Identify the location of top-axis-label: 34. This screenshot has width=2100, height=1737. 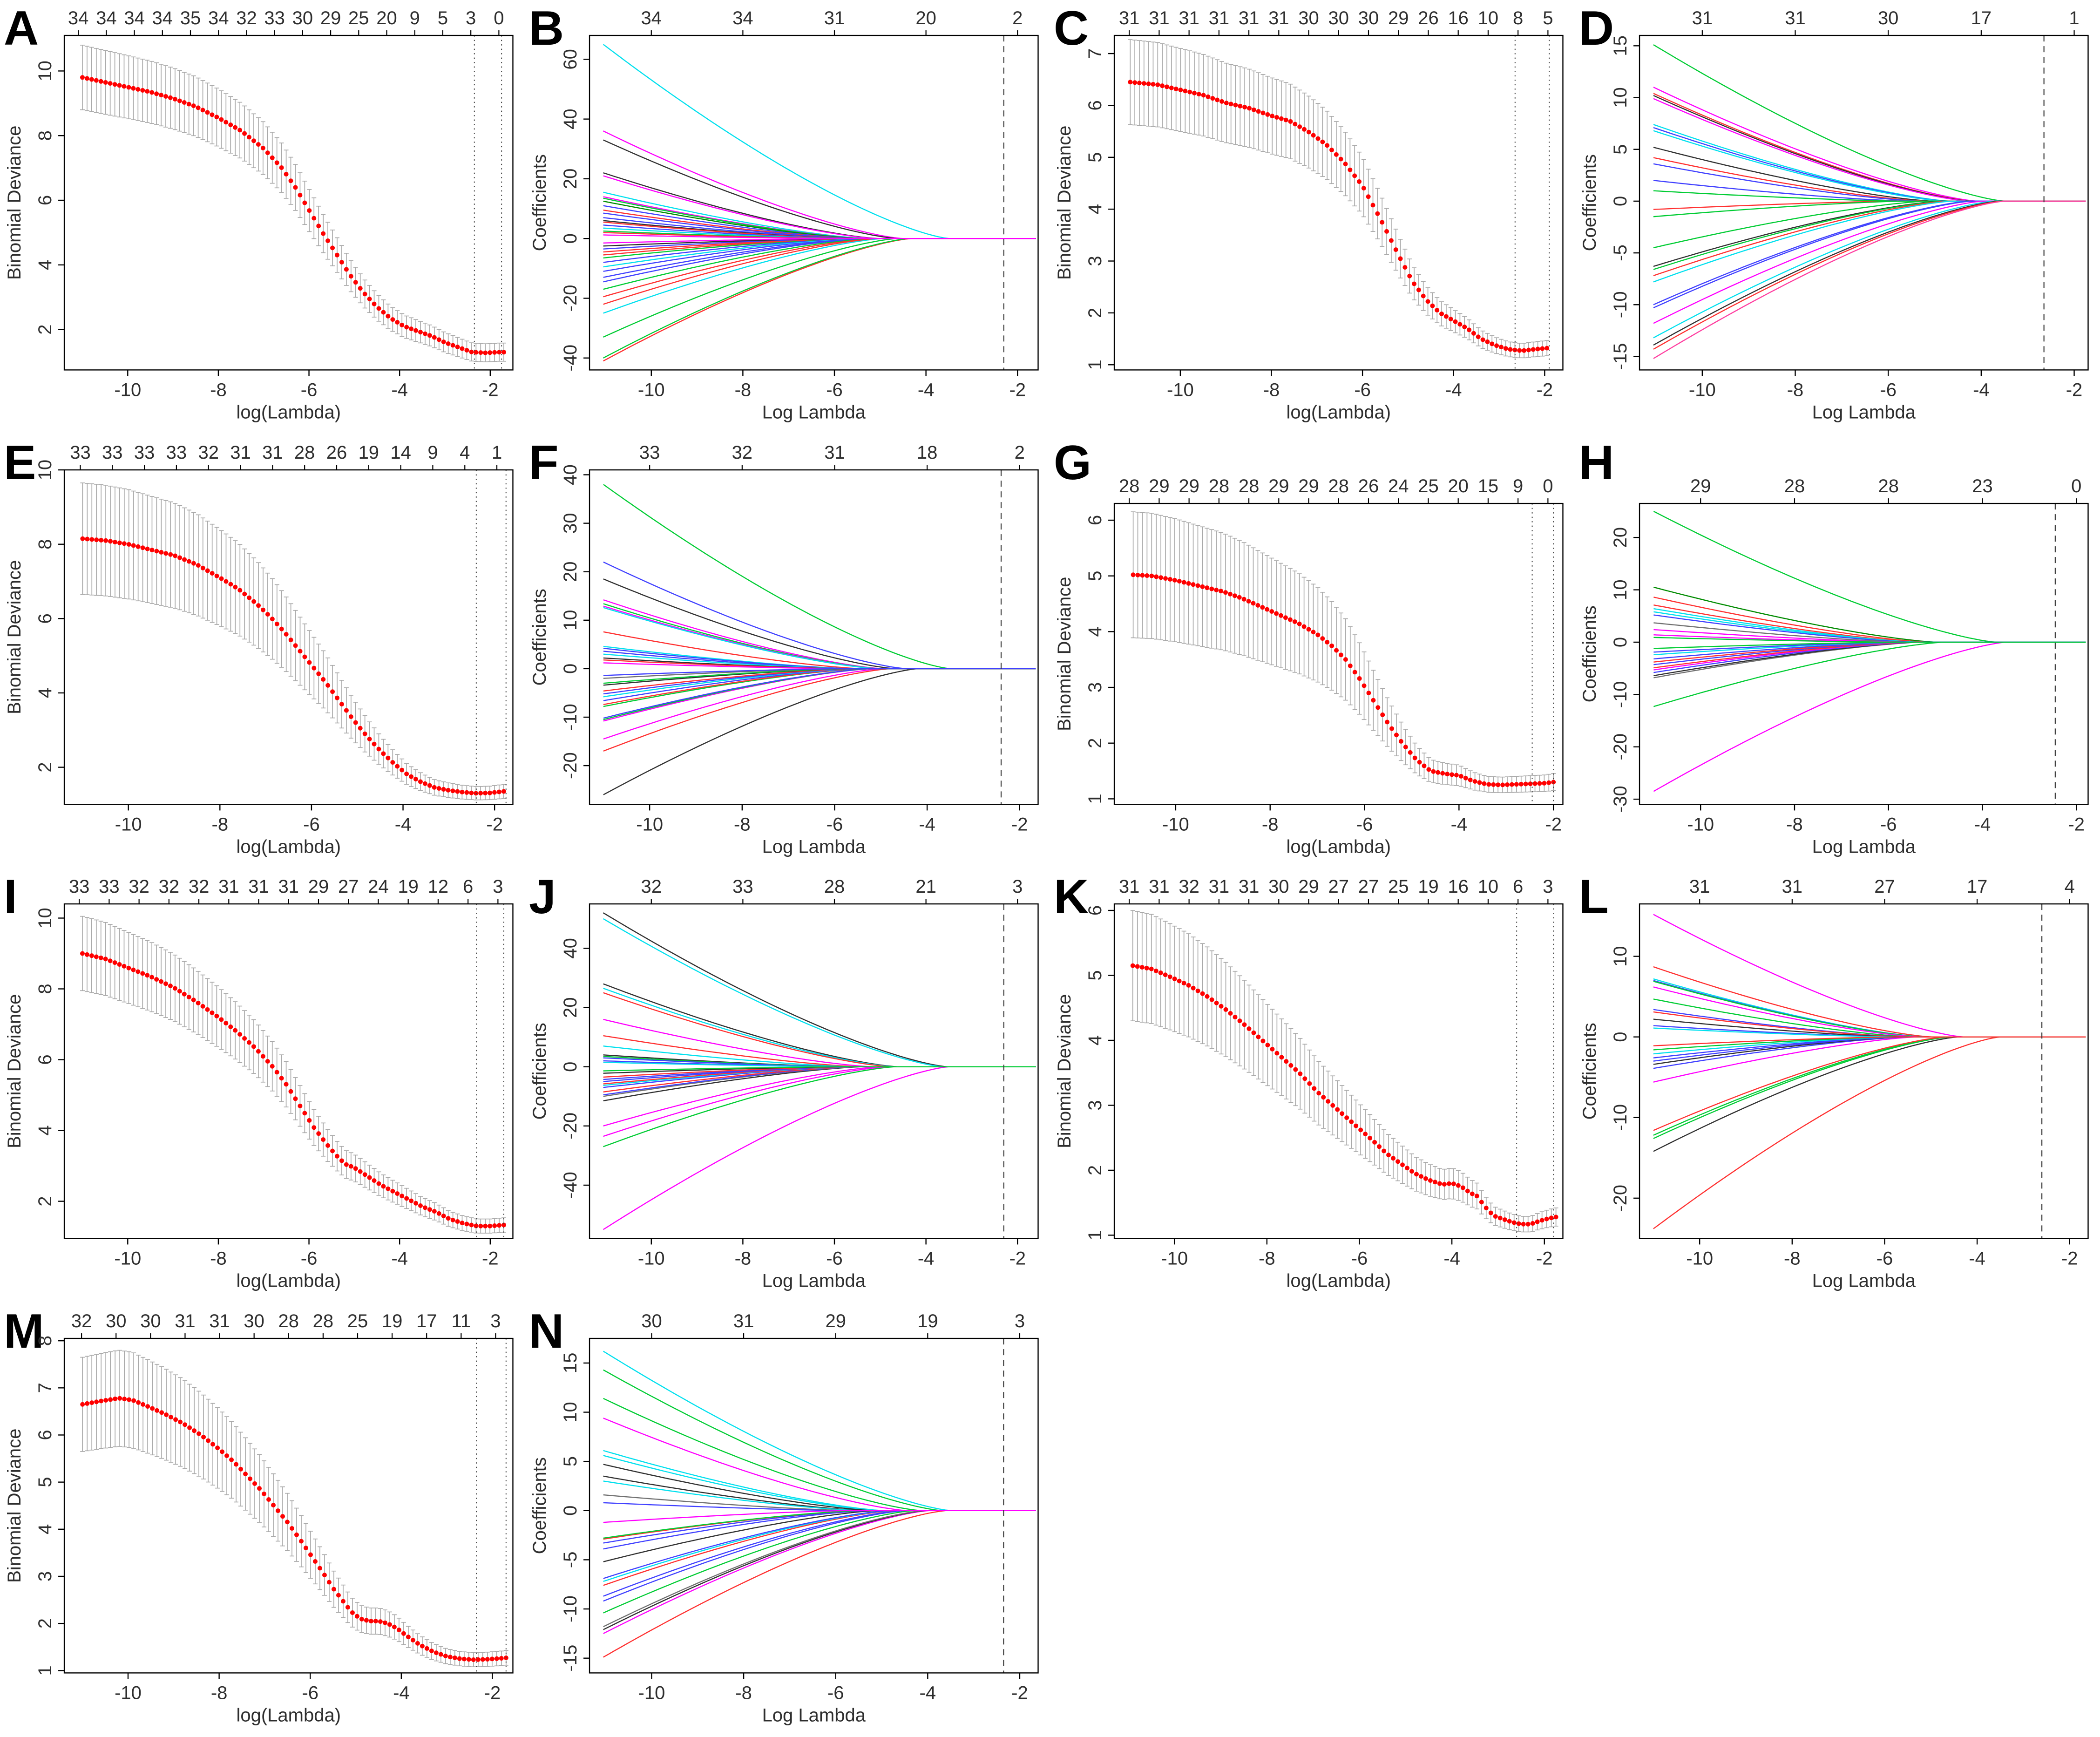
(162, 18).